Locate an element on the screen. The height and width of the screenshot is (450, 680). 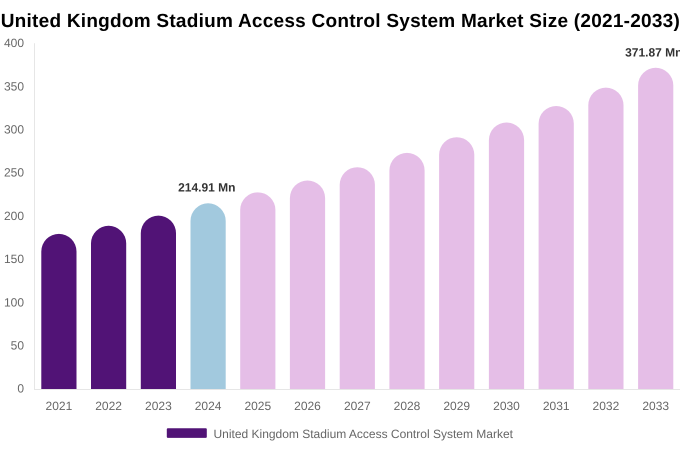
svg-text: 2032 is located at coordinates (606, 406).